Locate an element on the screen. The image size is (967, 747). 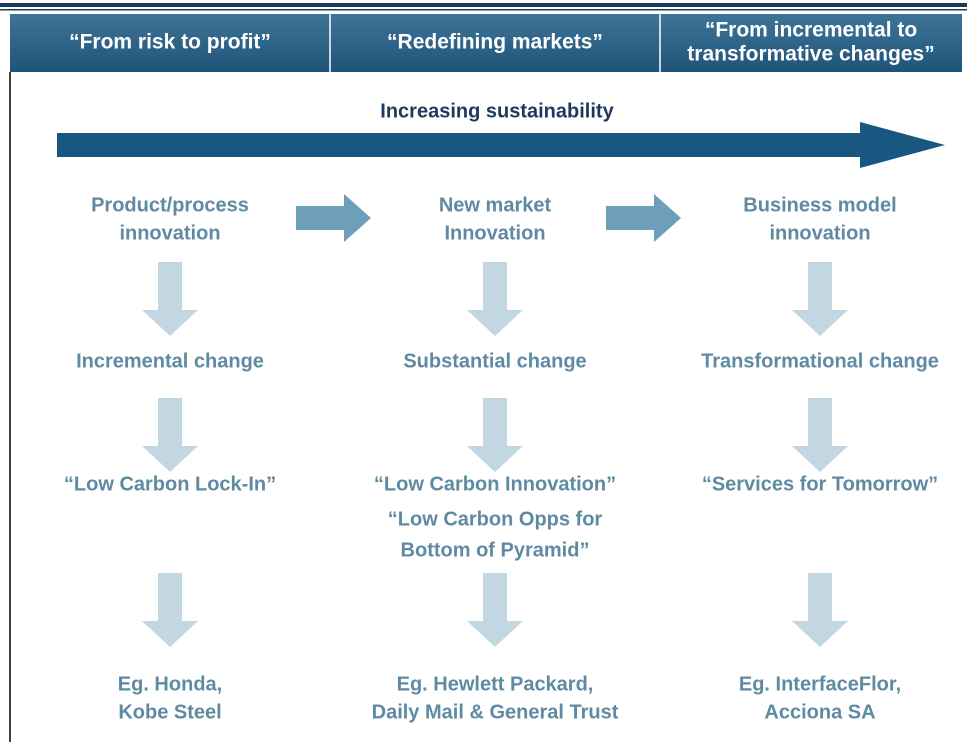
example: Eg. Hewlett Packard, is located at coordinates (495, 684).